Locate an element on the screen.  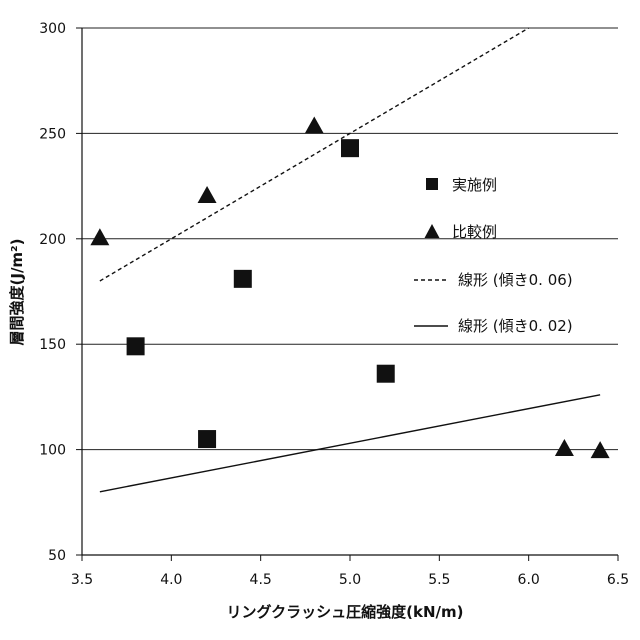
x-tick-label: 4.5 is located at coordinates (261, 580).